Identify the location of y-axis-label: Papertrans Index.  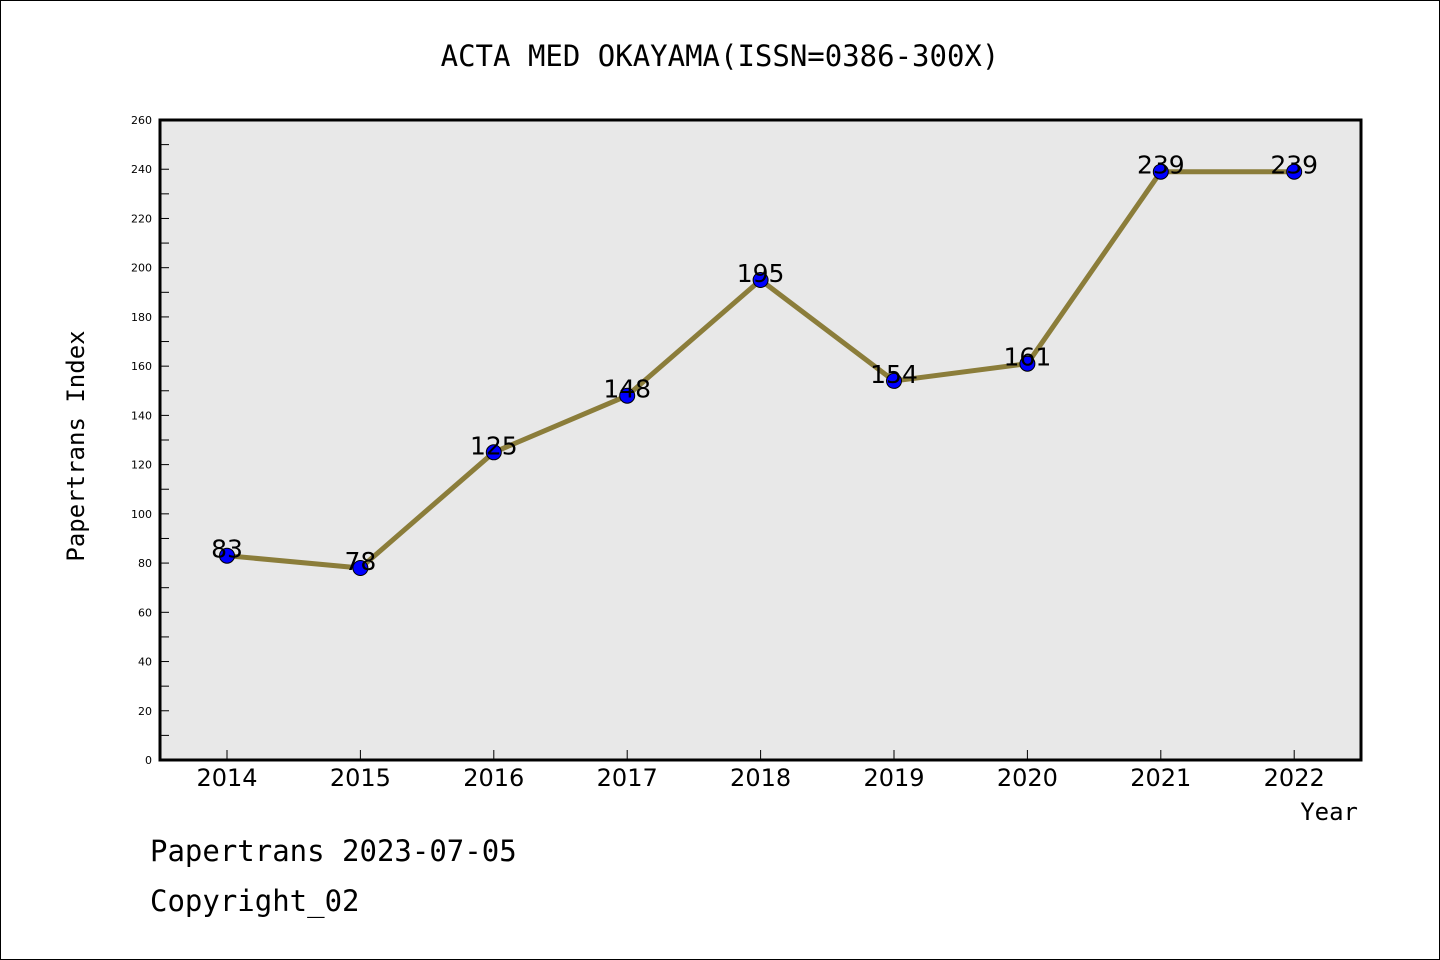
(76, 445).